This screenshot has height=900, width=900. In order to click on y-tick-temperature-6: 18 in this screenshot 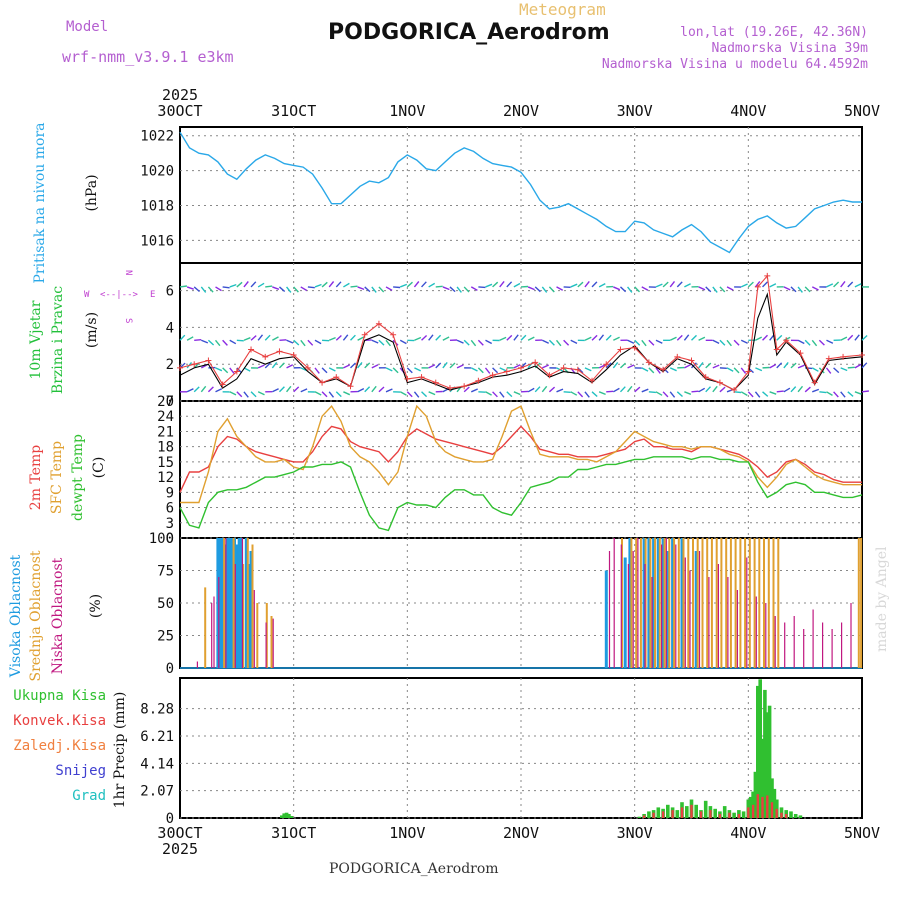, I will do `click(165, 448)`.